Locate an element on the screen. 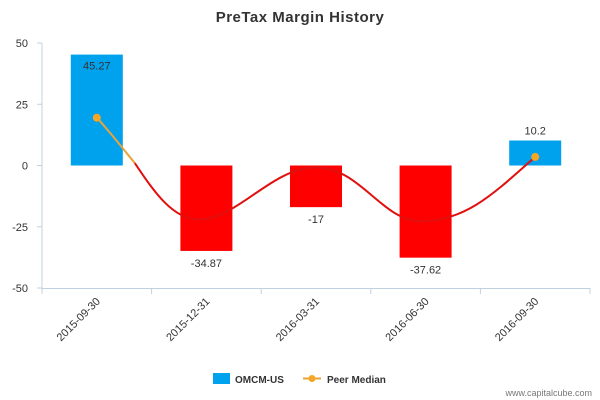 Image resolution: width=600 pixels, height=400 pixels. data-label-2016-03-31: -17 is located at coordinates (316, 220).